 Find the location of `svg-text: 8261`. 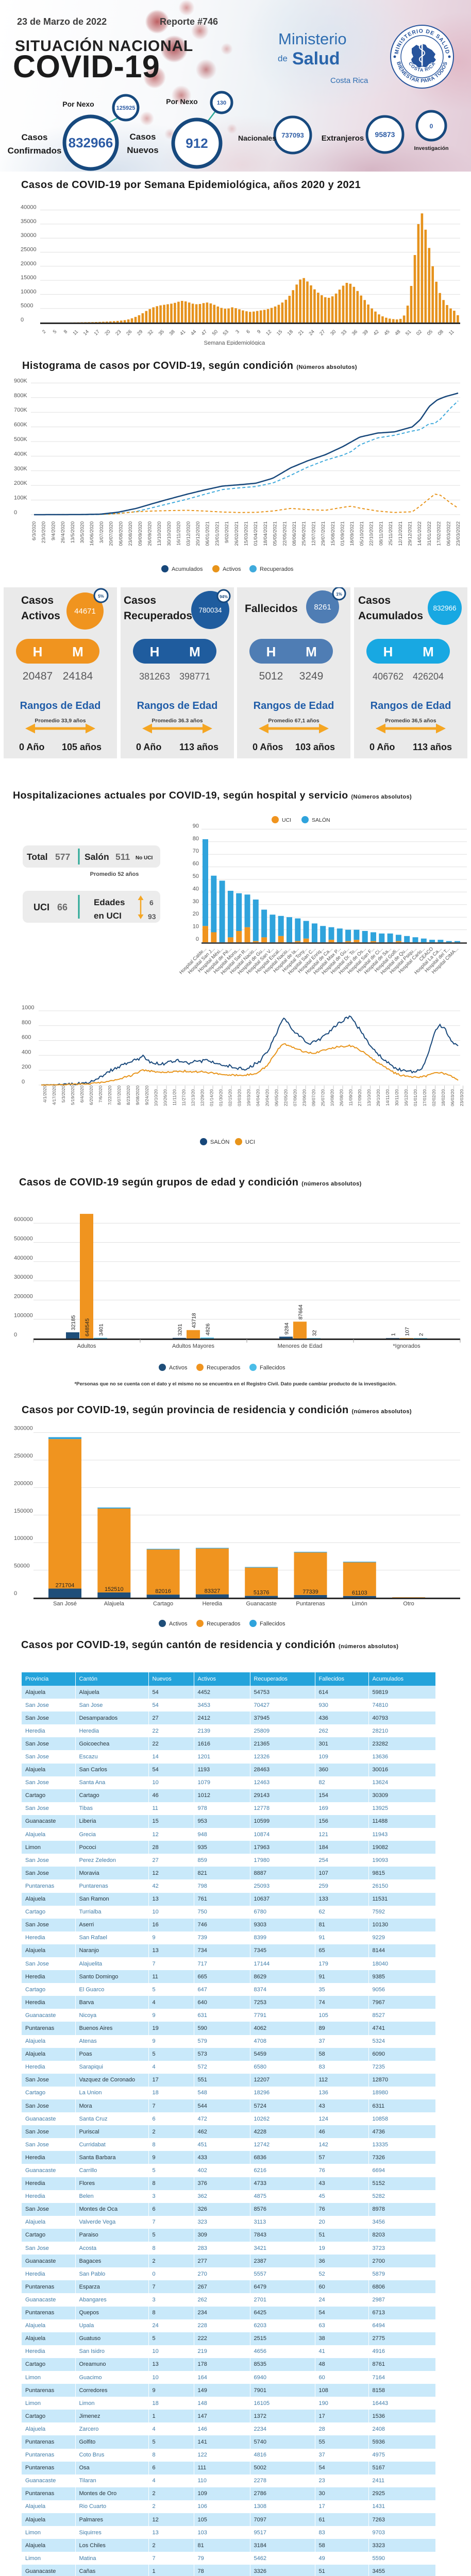

svg-text: 8261 is located at coordinates (322, 607).